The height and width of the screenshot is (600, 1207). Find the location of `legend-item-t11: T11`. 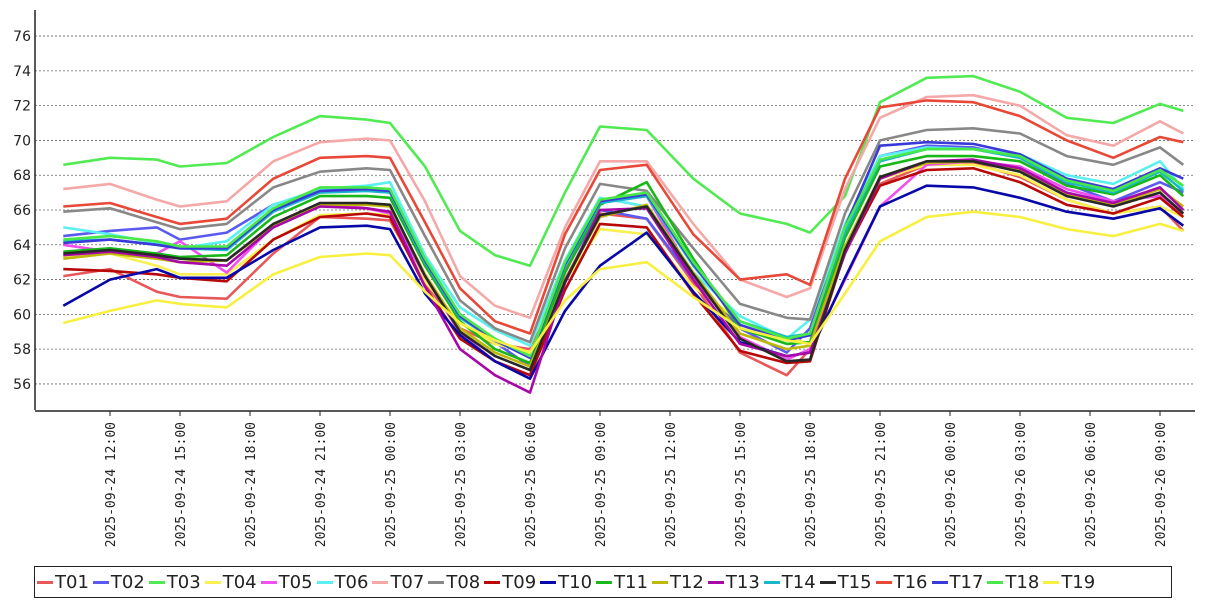

legend-item-t11: T11 is located at coordinates (622, 582).